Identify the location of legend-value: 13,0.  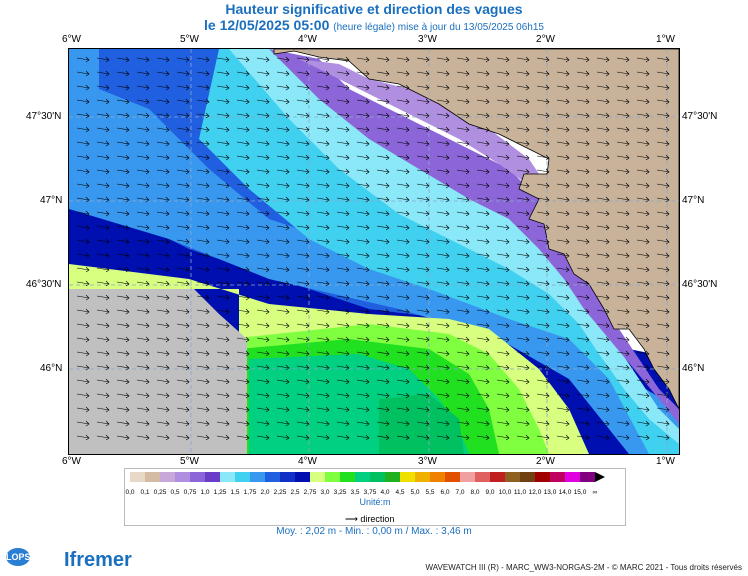
(550, 492).